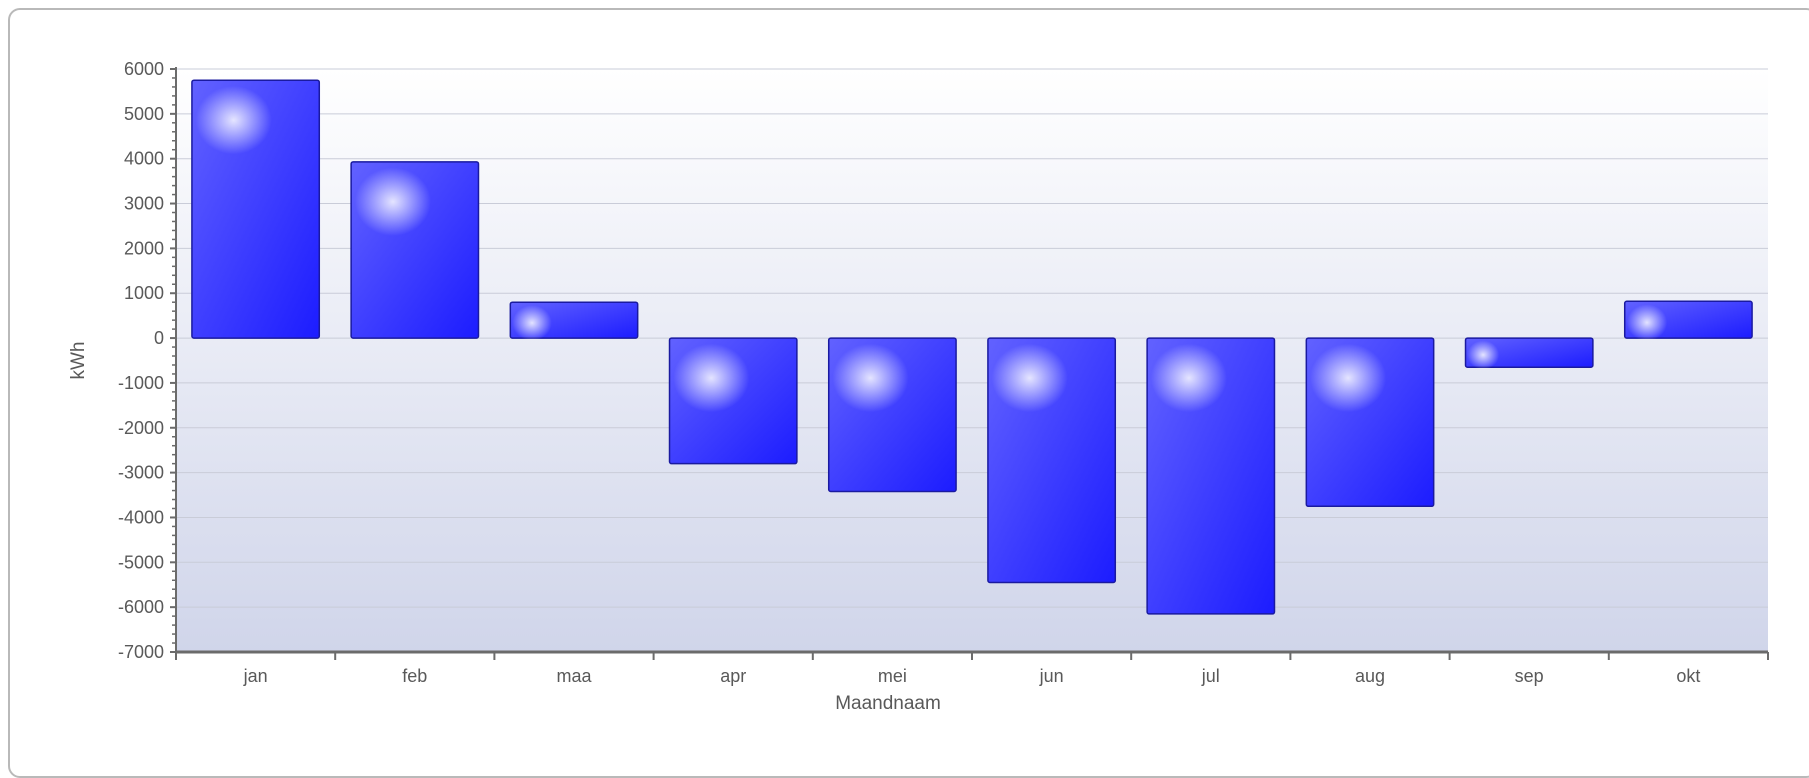 This screenshot has width=1809, height=778. What do you see at coordinates (141, 562) in the screenshot?
I see `y-tick-label: -5000` at bounding box center [141, 562].